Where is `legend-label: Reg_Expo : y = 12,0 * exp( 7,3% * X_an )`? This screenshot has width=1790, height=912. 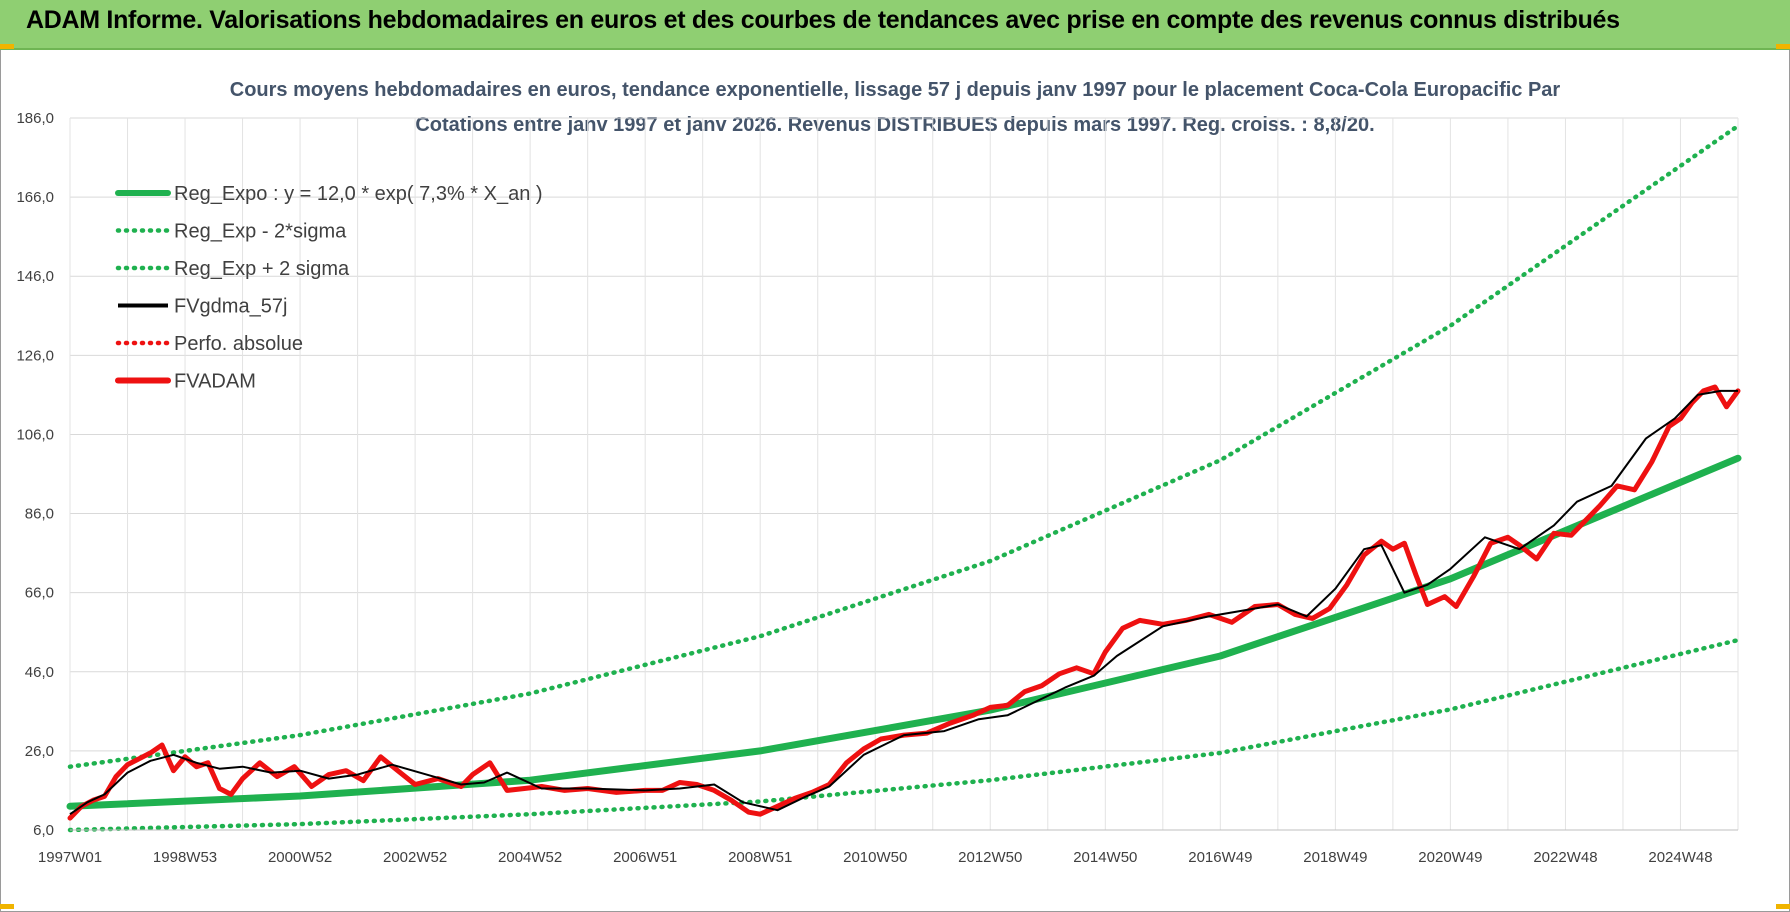 legend-label: Reg_Expo : y = 12,0 * exp( 7,3% * X_an ) is located at coordinates (358, 194).